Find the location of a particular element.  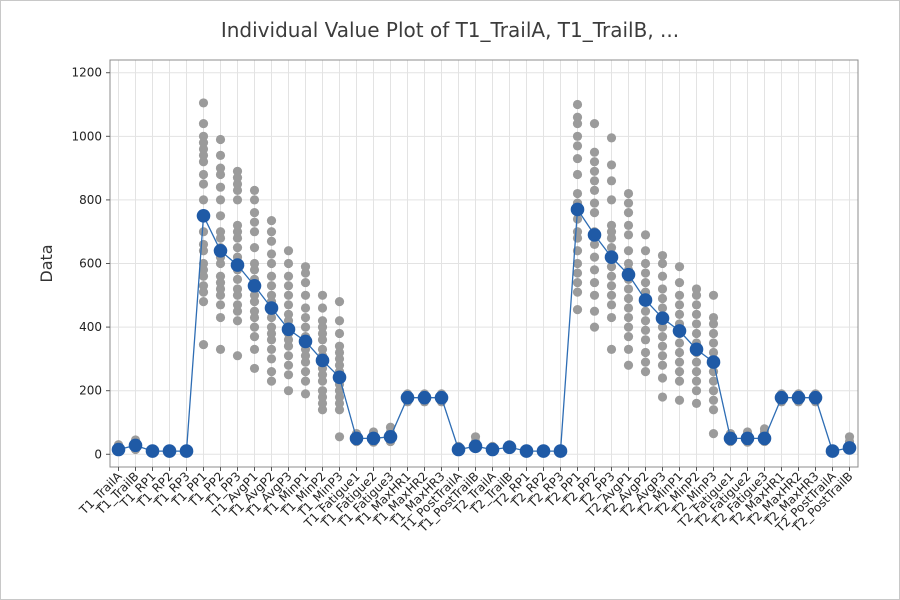

y-tick-label: 600 is located at coordinates (90, 264).